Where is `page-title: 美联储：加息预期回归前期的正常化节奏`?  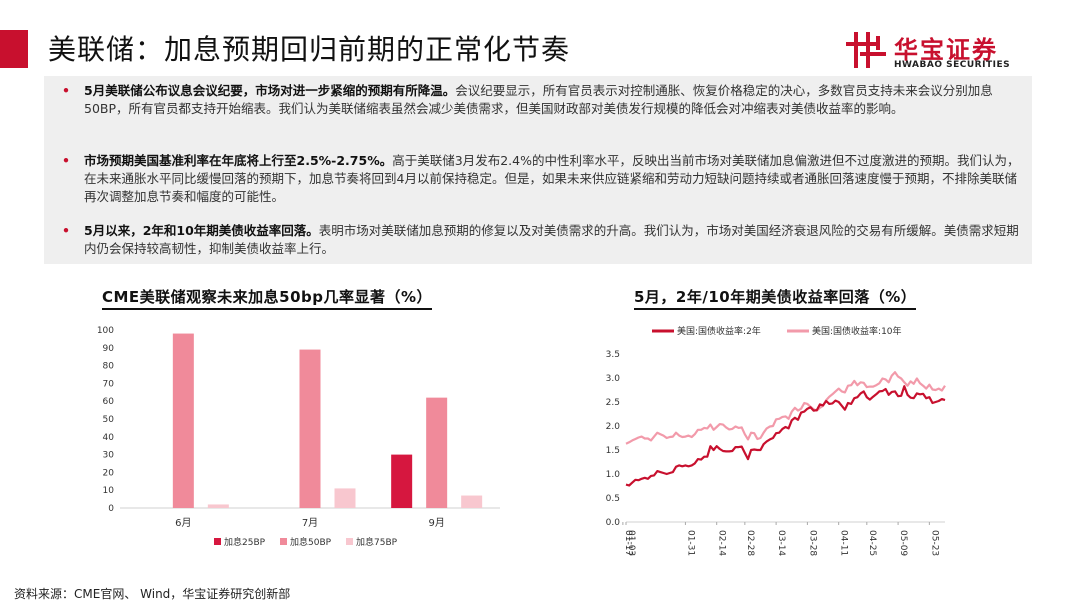 page-title: 美联储：加息预期回归前期的正常化节奏 is located at coordinates (309, 49).